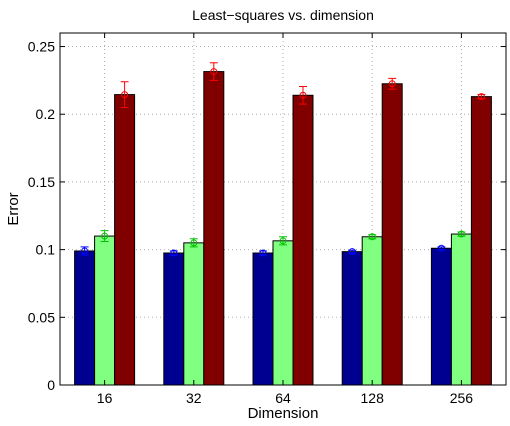 This screenshot has height=426, width=510. What do you see at coordinates (194, 398) in the screenshot?
I see `x-tick-label: 32` at bounding box center [194, 398].